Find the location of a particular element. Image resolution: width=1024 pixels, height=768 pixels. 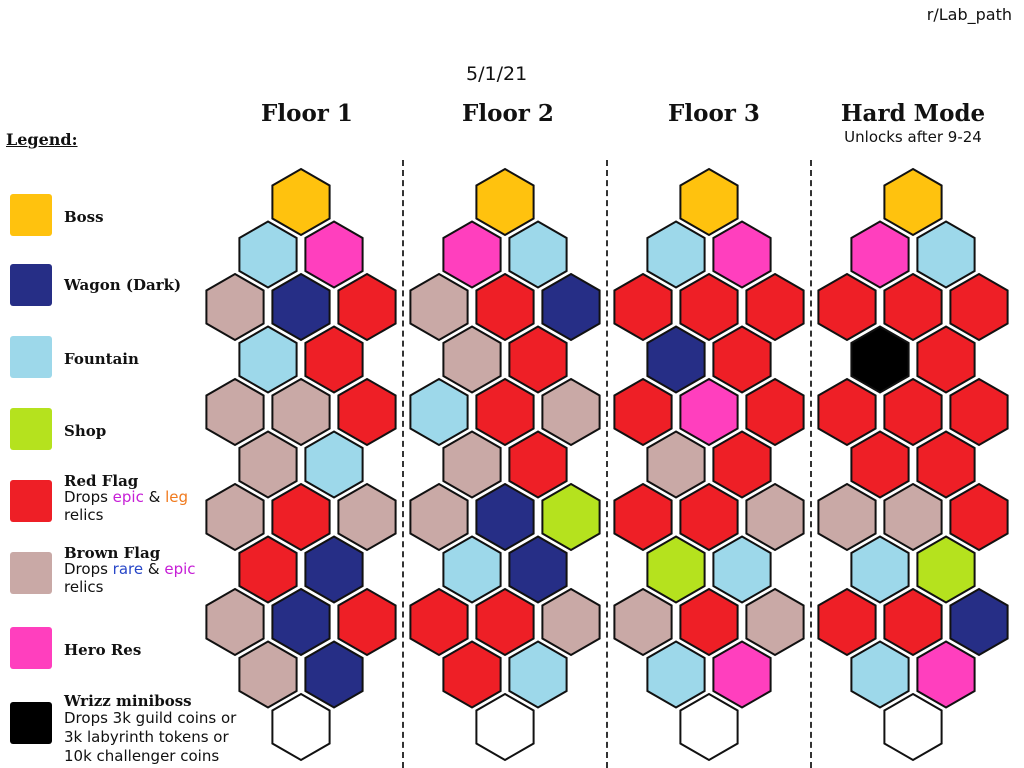

rarity-word: epic is located at coordinates (128, 497).